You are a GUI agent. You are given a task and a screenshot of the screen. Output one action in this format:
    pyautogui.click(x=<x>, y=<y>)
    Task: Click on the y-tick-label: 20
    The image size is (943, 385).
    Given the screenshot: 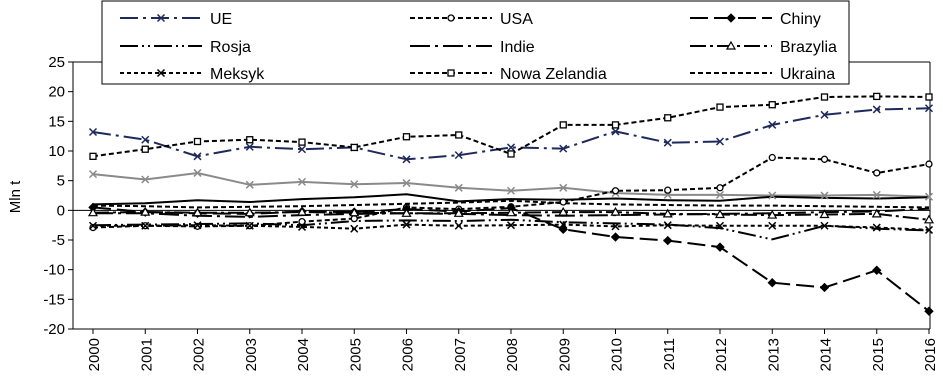 What is the action you would take?
    pyautogui.click(x=56, y=92)
    